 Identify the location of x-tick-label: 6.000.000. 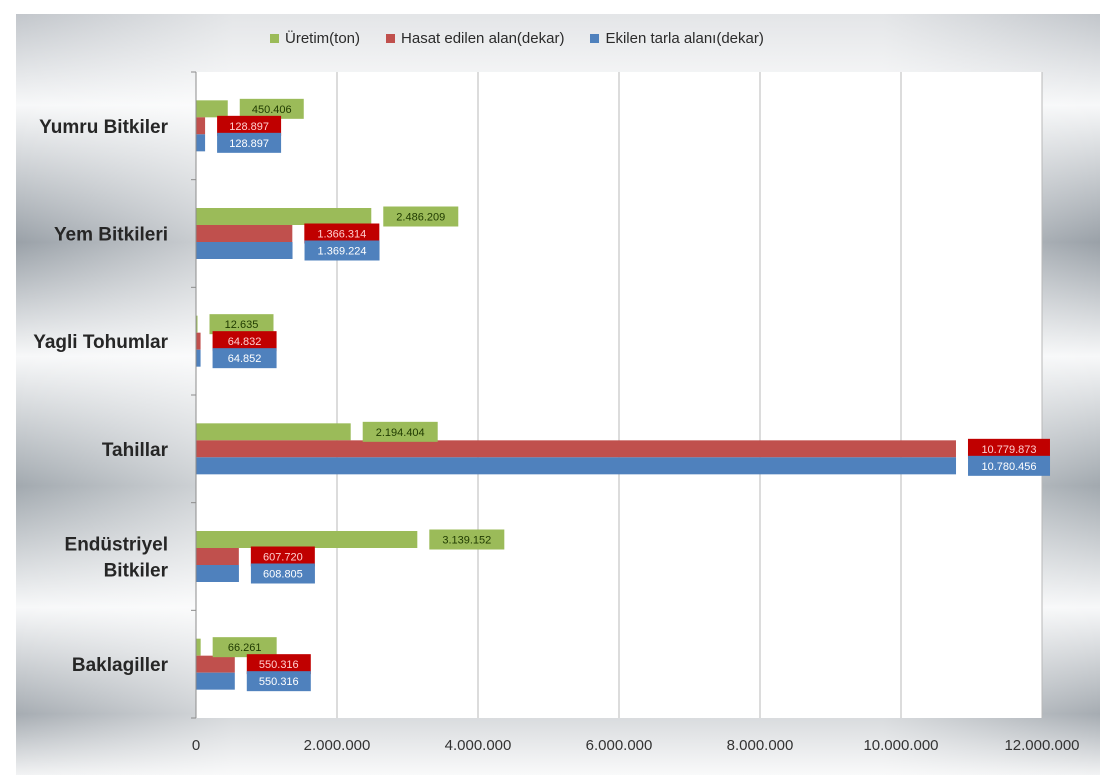
(619, 745).